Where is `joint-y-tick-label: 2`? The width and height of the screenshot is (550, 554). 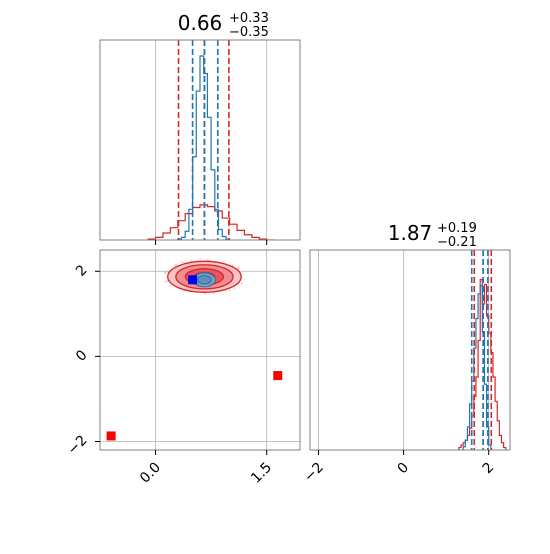
joint-y-tick-label: 2 is located at coordinates (82, 271).